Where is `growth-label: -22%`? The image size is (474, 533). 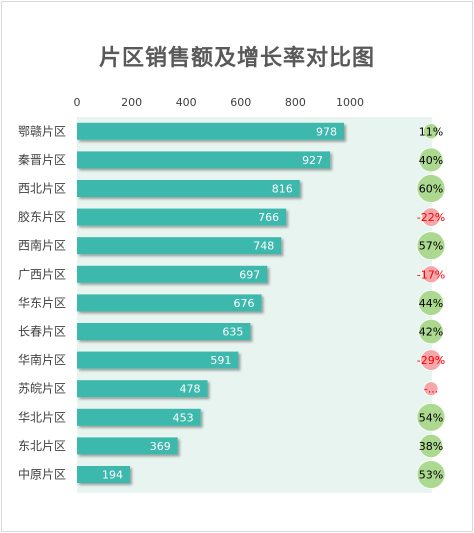 growth-label: -22% is located at coordinates (431, 217).